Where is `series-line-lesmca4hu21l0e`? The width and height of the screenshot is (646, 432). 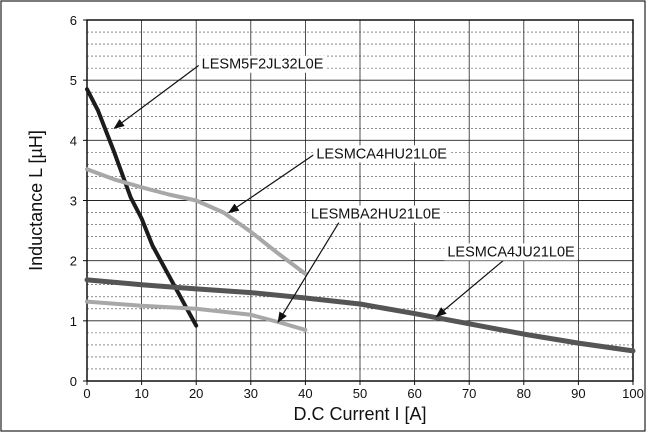 series-line-lesmca4hu21l0e is located at coordinates (196, 221).